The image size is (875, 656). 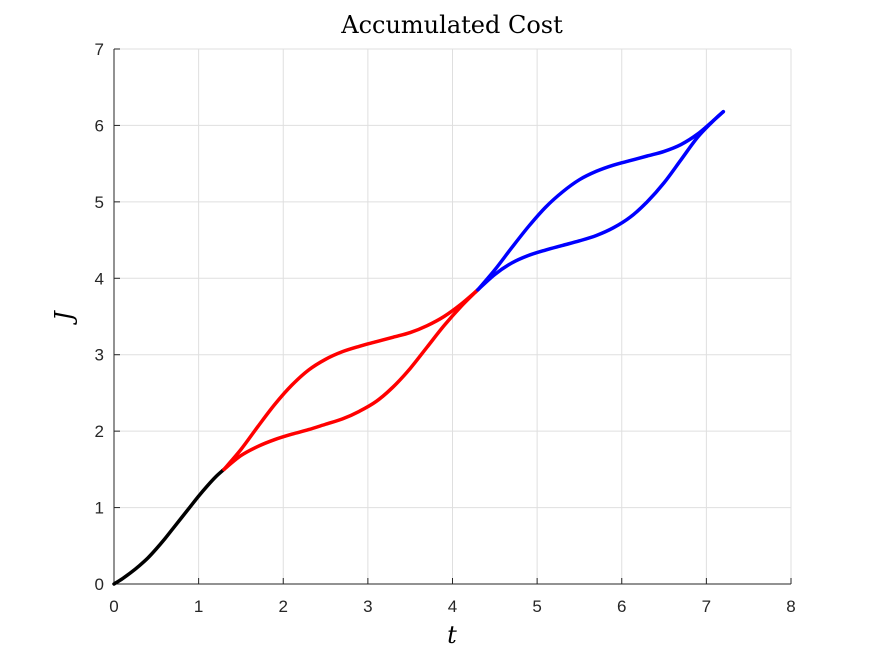 What do you see at coordinates (99, 355) in the screenshot?
I see `y-tick-label-3: 3` at bounding box center [99, 355].